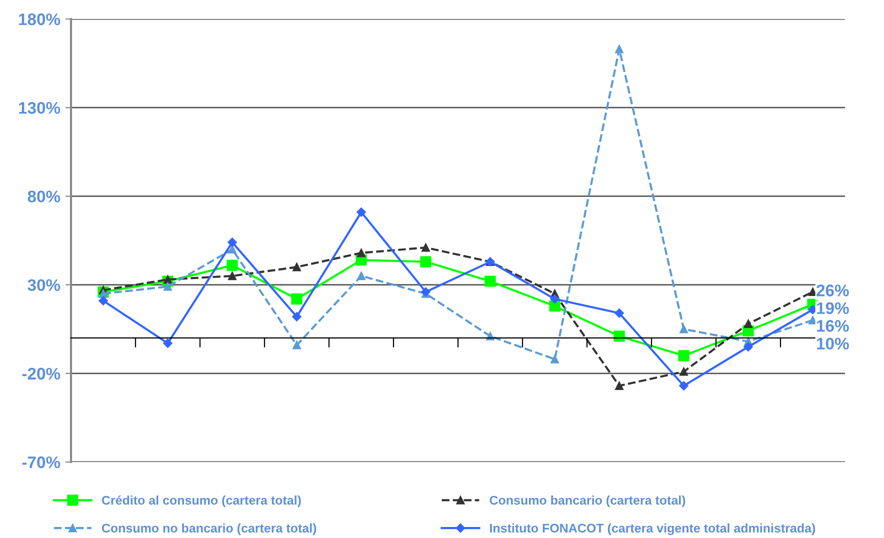 The width and height of the screenshot is (884, 538). What do you see at coordinates (588, 502) in the screenshot?
I see `legend-label: Consumo bancario (cartera total)` at bounding box center [588, 502].